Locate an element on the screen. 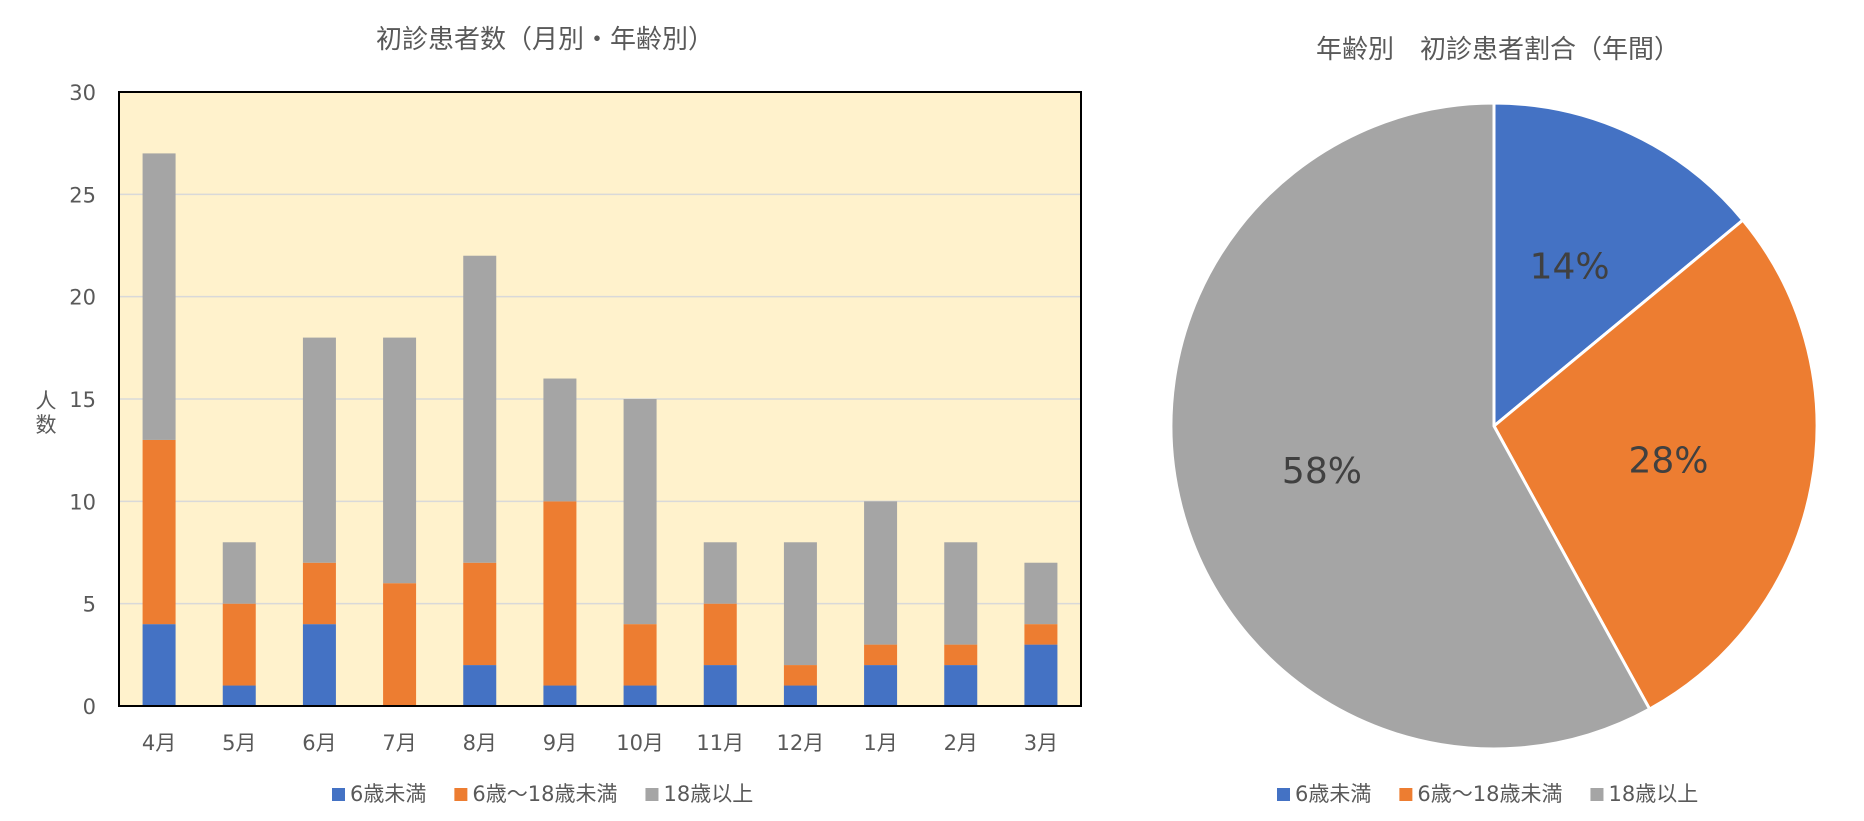 Image resolution: width=1864 pixels, height=821 pixels. pie-slice-label: 58% is located at coordinates (1322, 471).